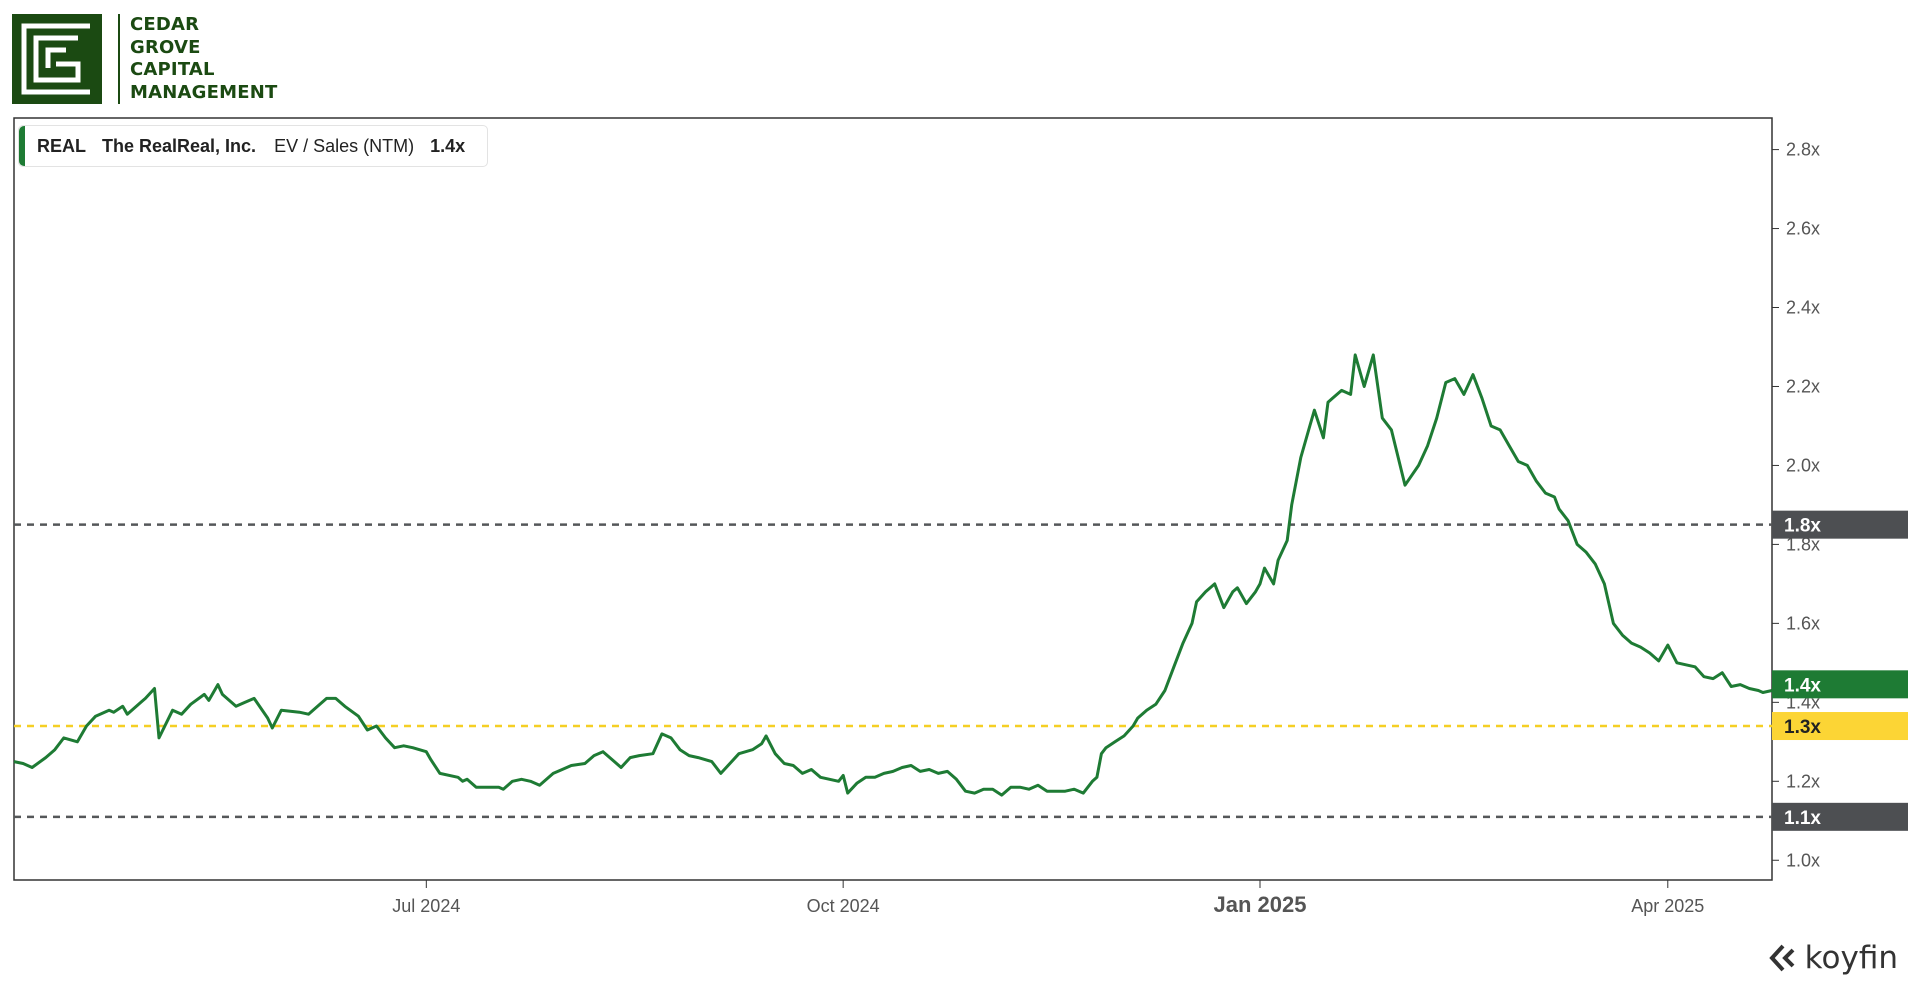 The height and width of the screenshot is (992, 1920). What do you see at coordinates (344, 145) in the screenshot?
I see `legend-metric: EV / Sales (NTM)` at bounding box center [344, 145].